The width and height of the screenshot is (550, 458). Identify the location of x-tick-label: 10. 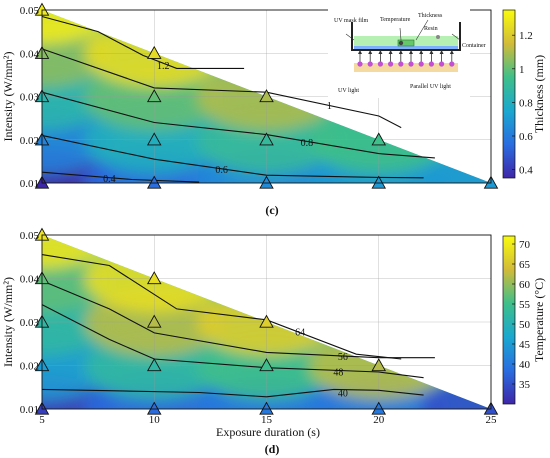
(155, 420).